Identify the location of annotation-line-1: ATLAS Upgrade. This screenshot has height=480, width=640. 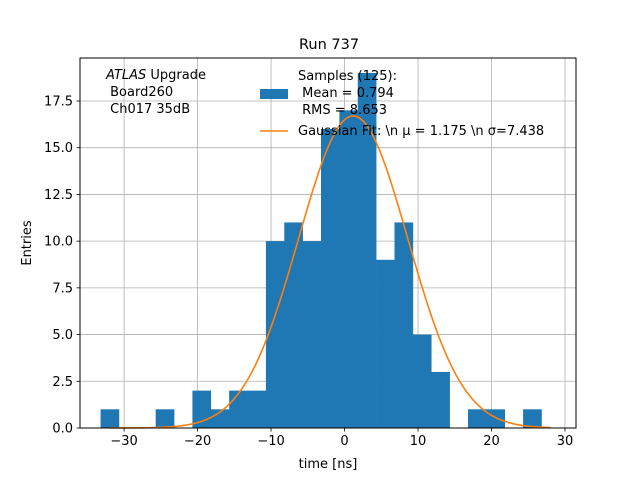
(155, 75).